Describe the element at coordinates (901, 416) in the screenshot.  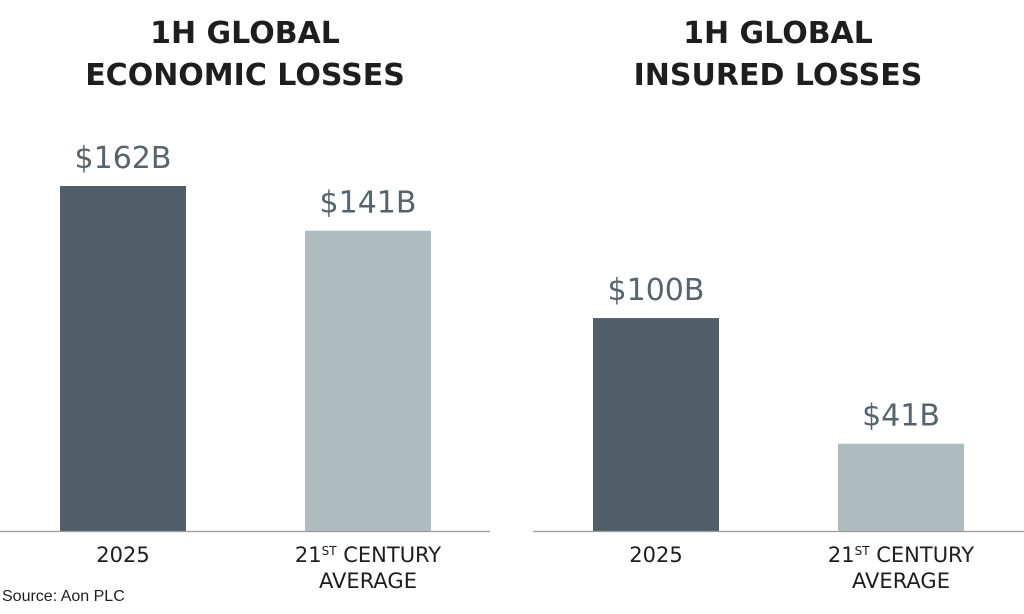
I see `bar-value-label: $41B` at that location.